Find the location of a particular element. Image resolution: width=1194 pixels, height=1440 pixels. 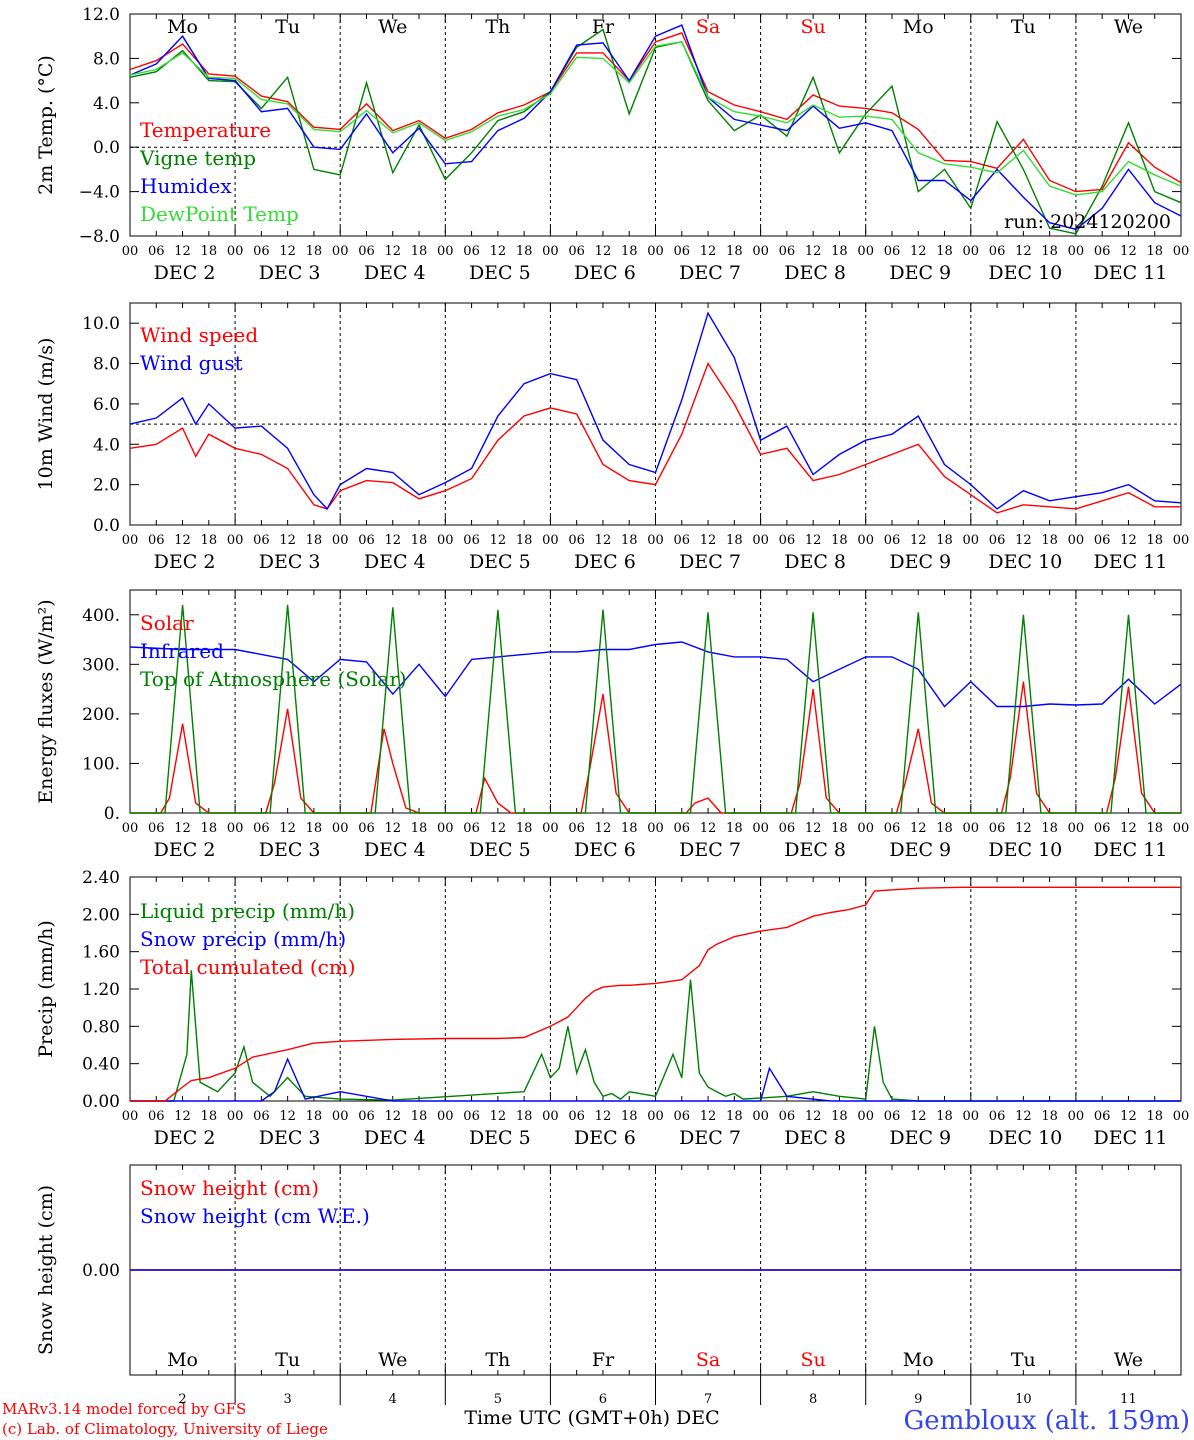

legend-entry: Infrared is located at coordinates (182, 651).